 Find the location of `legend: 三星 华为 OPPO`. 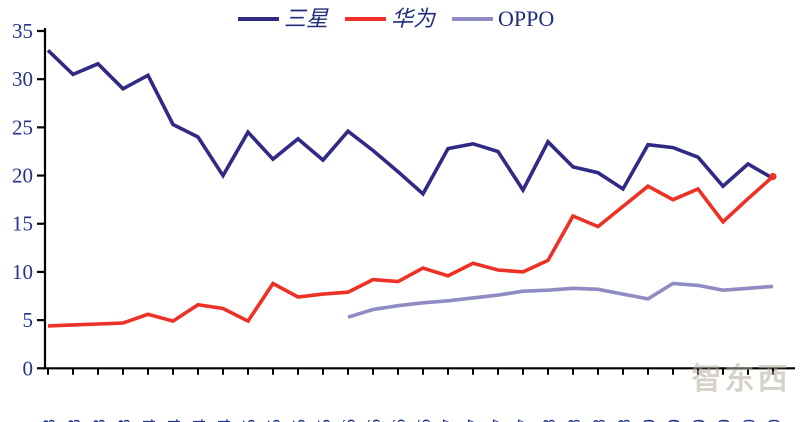

legend: 三星 华为 OPPO is located at coordinates (396, 19).